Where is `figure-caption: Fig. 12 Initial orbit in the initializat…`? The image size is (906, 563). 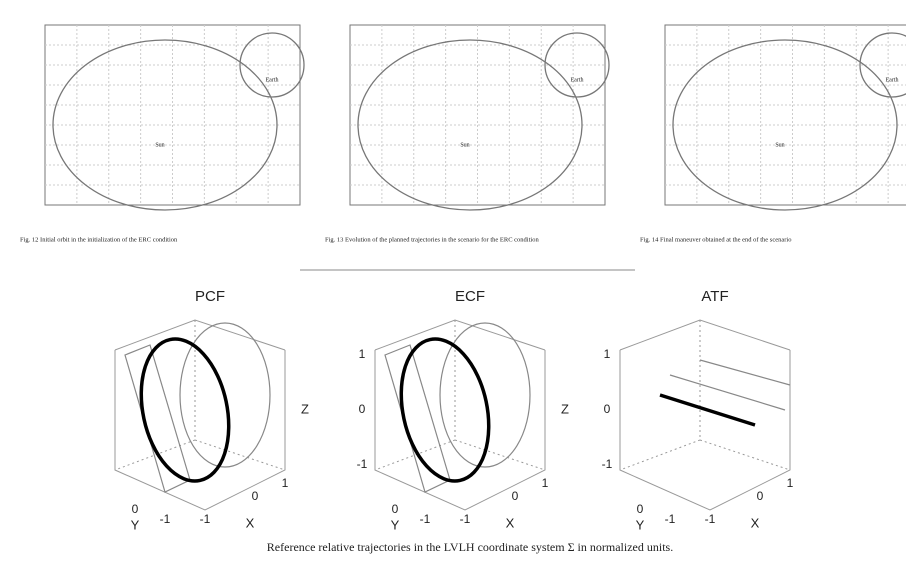 figure-caption: Fig. 12 Initial orbit in the initializat… is located at coordinates (99, 239).